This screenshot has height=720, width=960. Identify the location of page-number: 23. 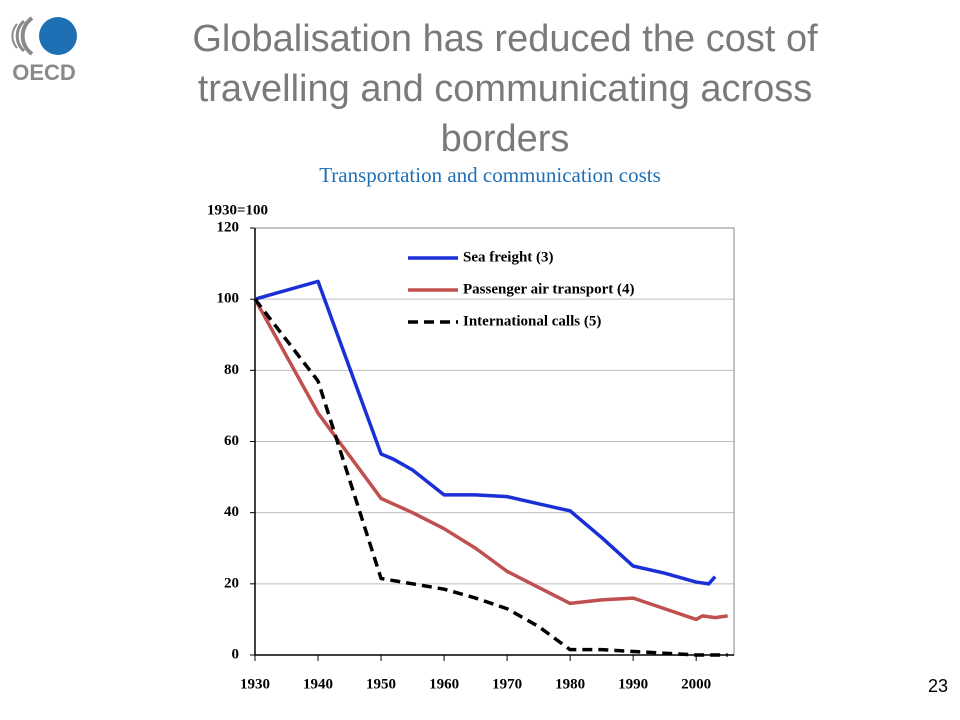
(937, 686).